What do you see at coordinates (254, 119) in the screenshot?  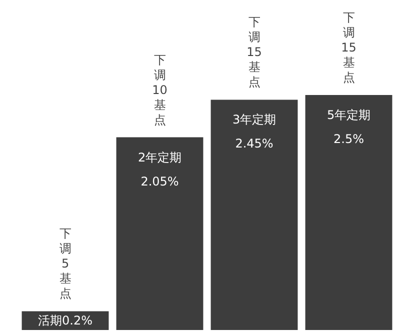 I see `x-tick-label: 3年定期` at bounding box center [254, 119].